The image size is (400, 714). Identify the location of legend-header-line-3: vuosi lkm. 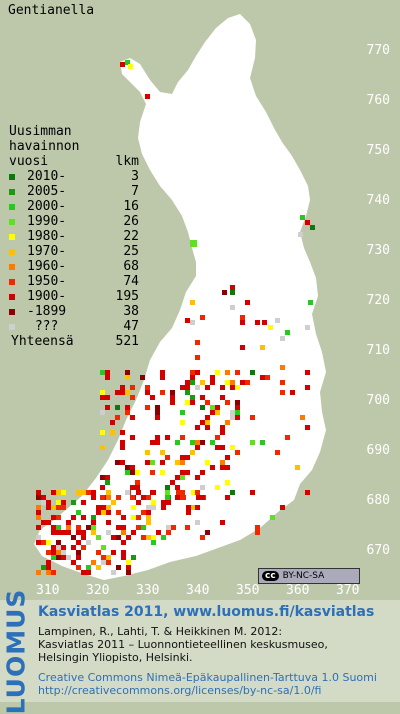
(74, 161).